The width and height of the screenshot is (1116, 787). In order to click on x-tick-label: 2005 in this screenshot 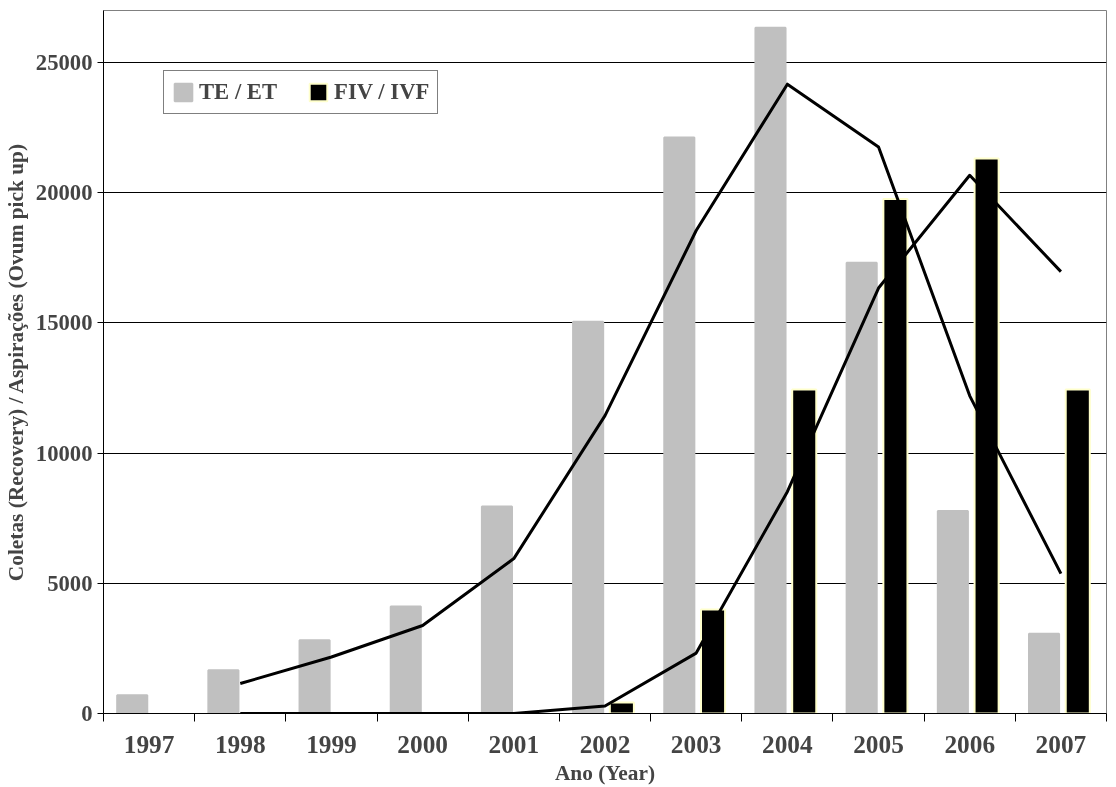, I will do `click(878, 743)`.